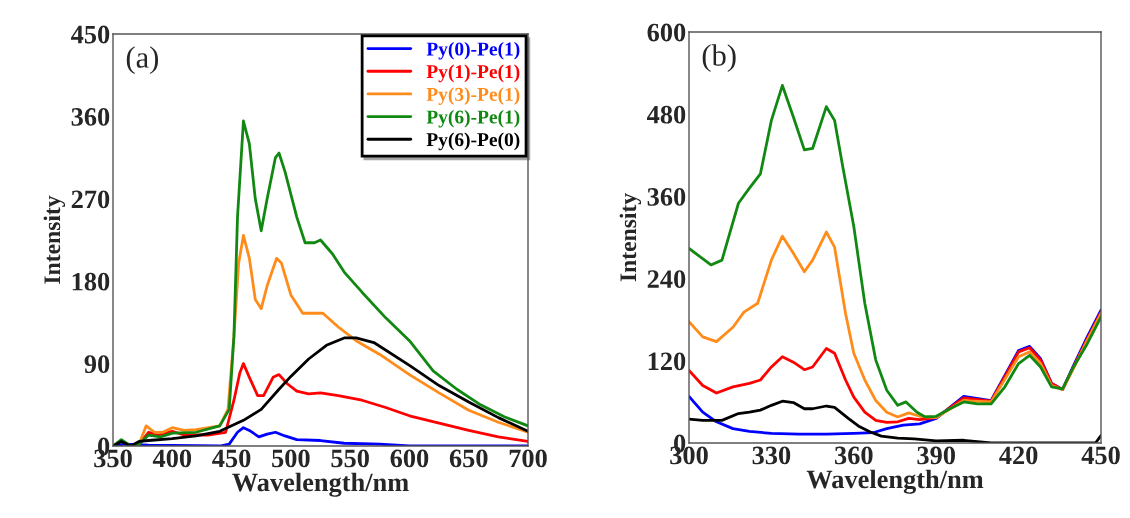 The image size is (1130, 518). I want to click on legend-label: Py(3)-Pe(1), so click(473, 96).